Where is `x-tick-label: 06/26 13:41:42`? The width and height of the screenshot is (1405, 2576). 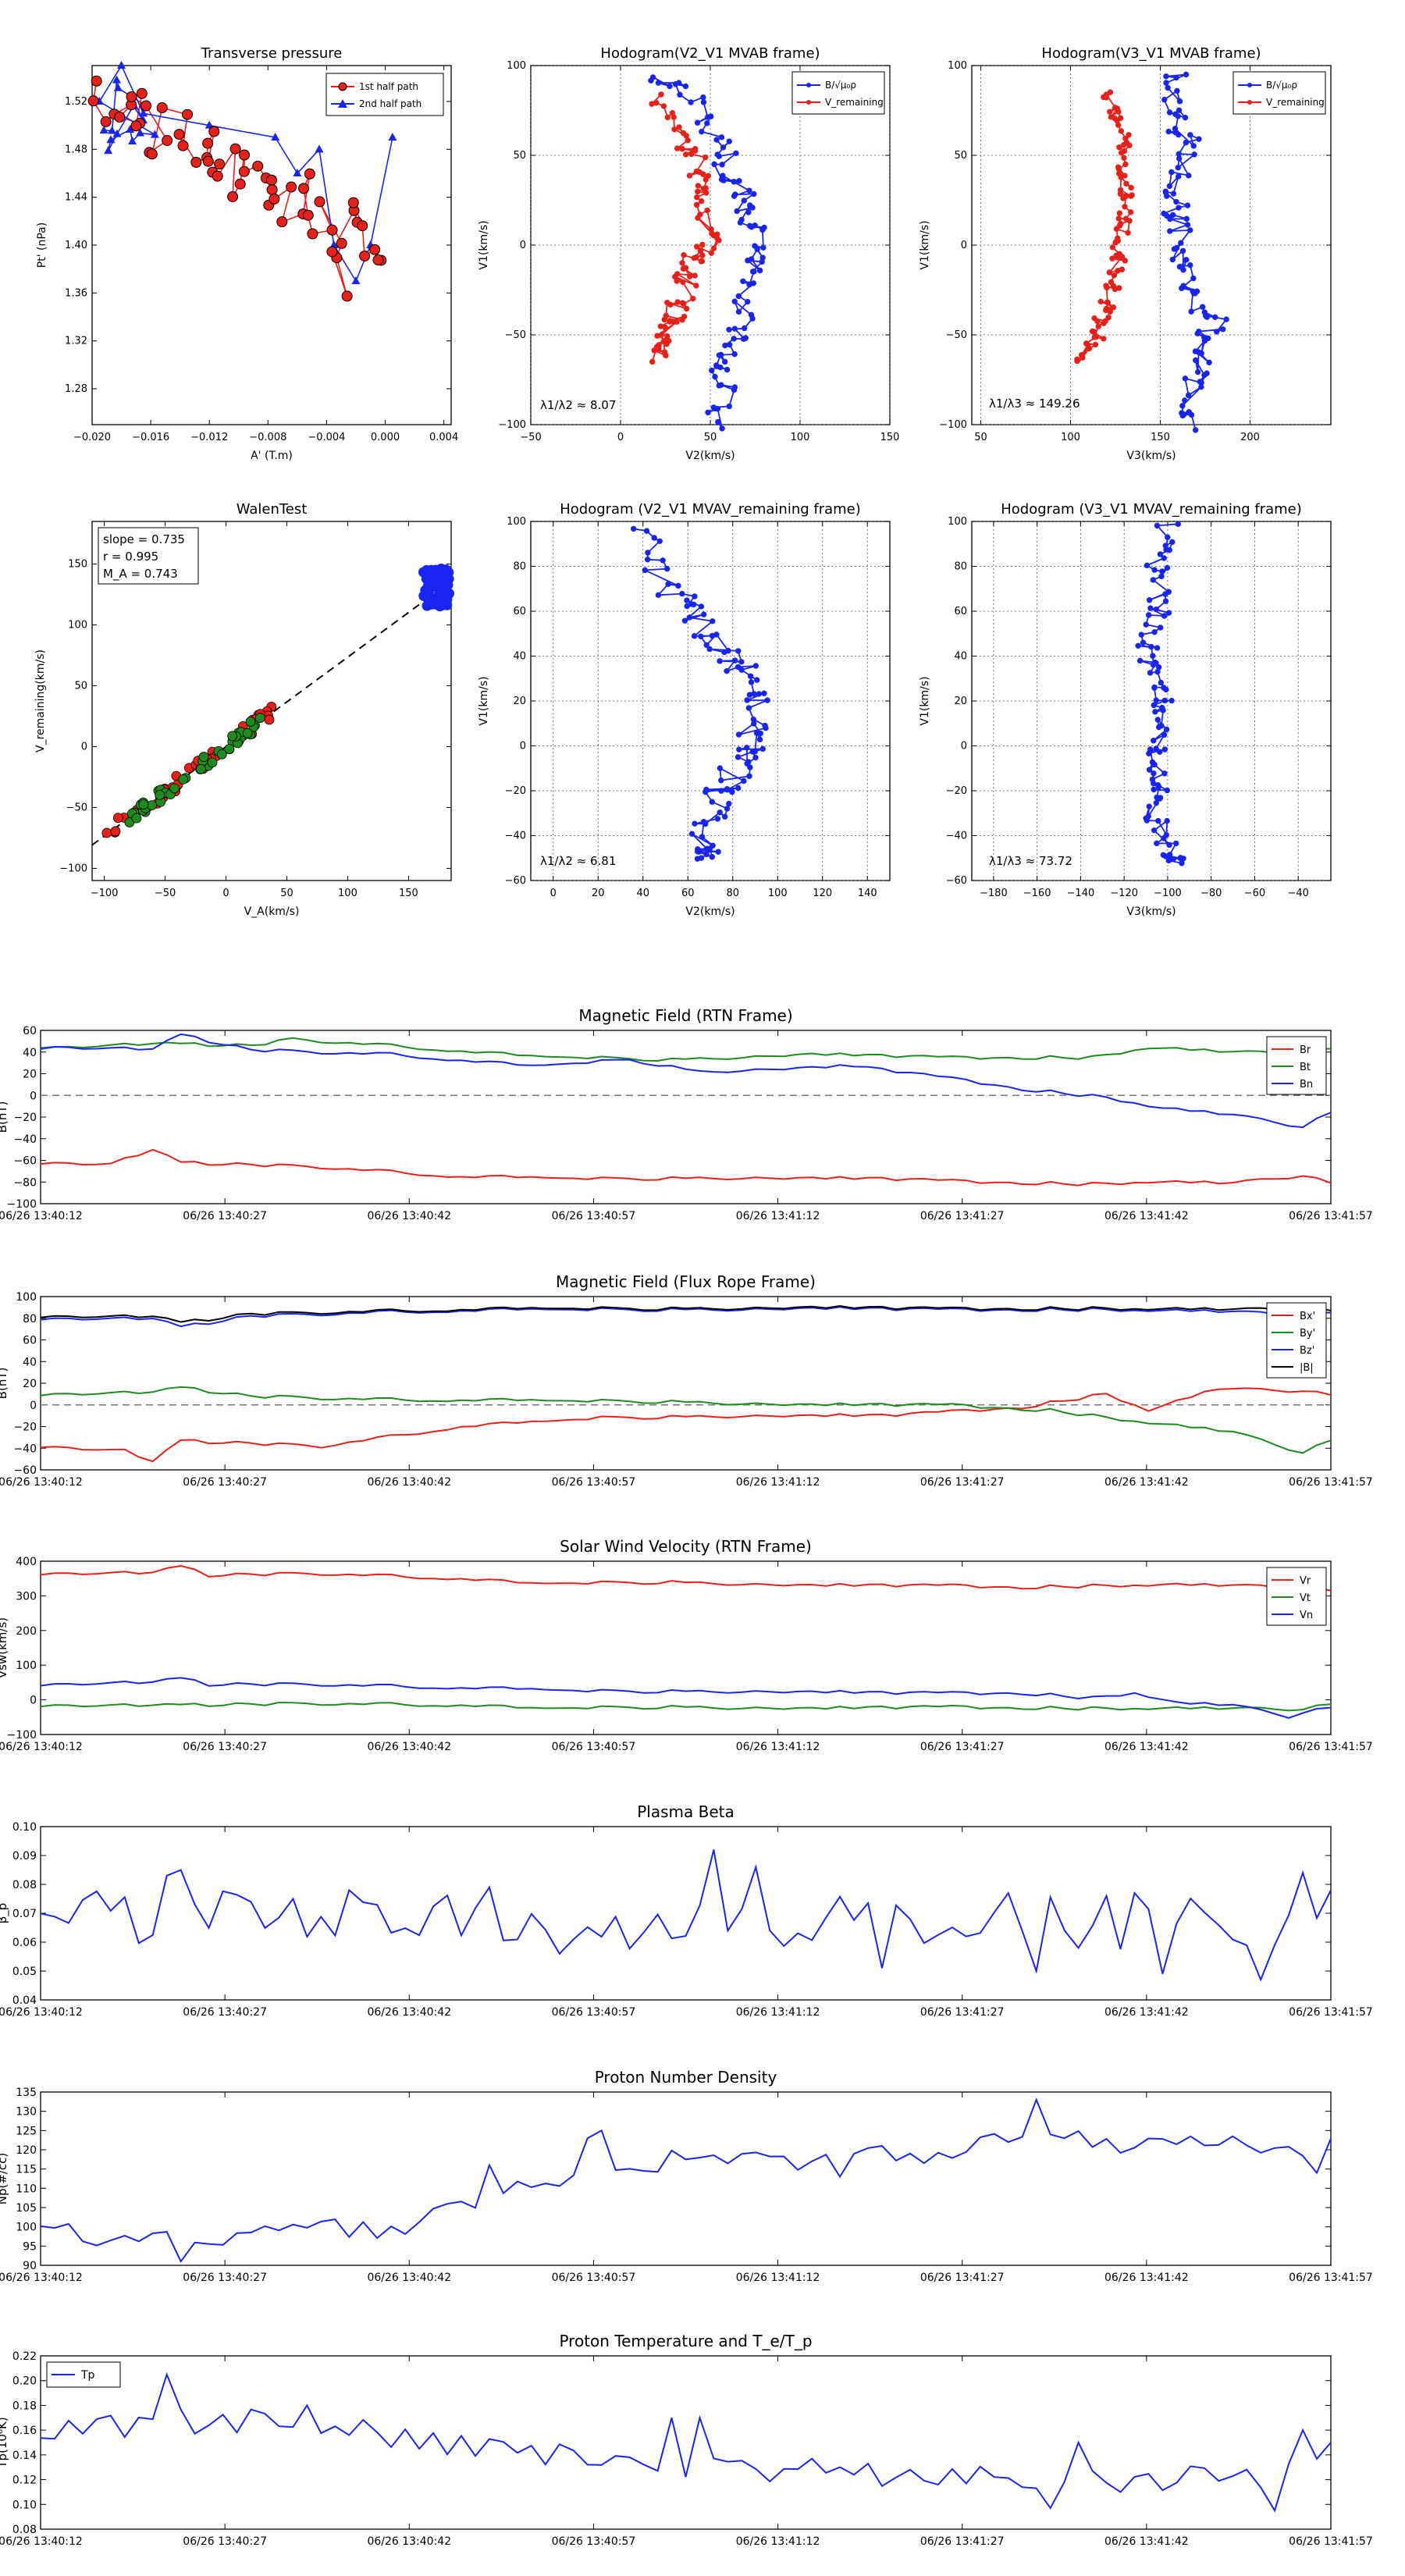 x-tick-label: 06/26 13:41:42 is located at coordinates (1147, 1216).